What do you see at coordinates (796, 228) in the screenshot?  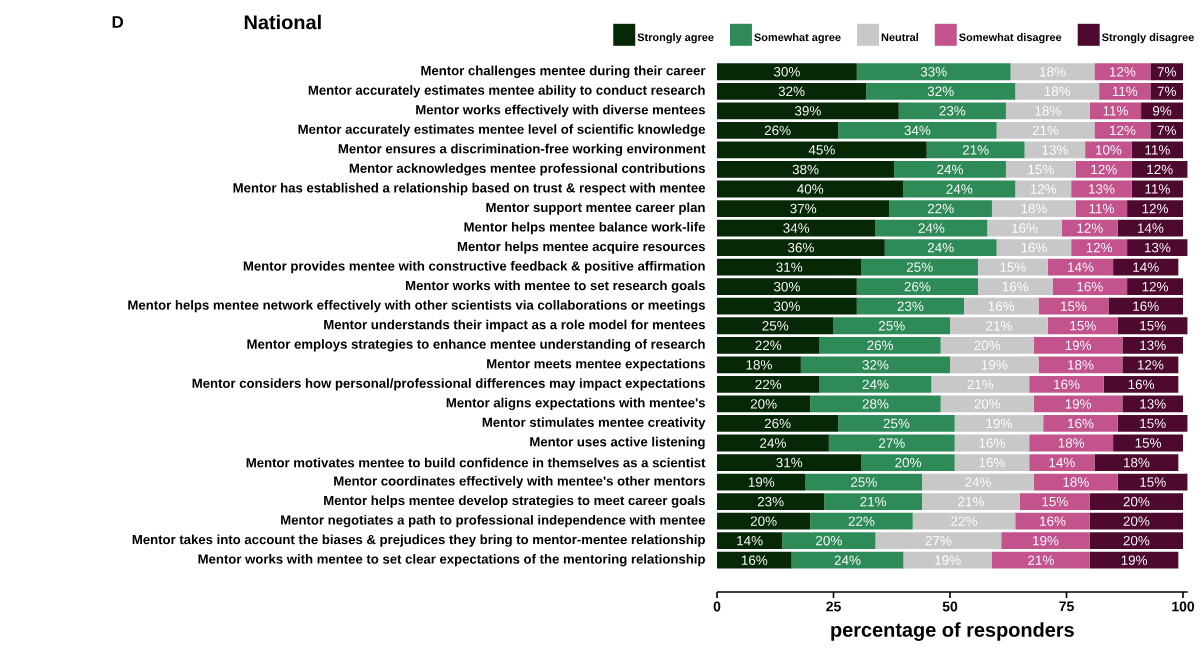 I see `data-label: 34%` at bounding box center [796, 228].